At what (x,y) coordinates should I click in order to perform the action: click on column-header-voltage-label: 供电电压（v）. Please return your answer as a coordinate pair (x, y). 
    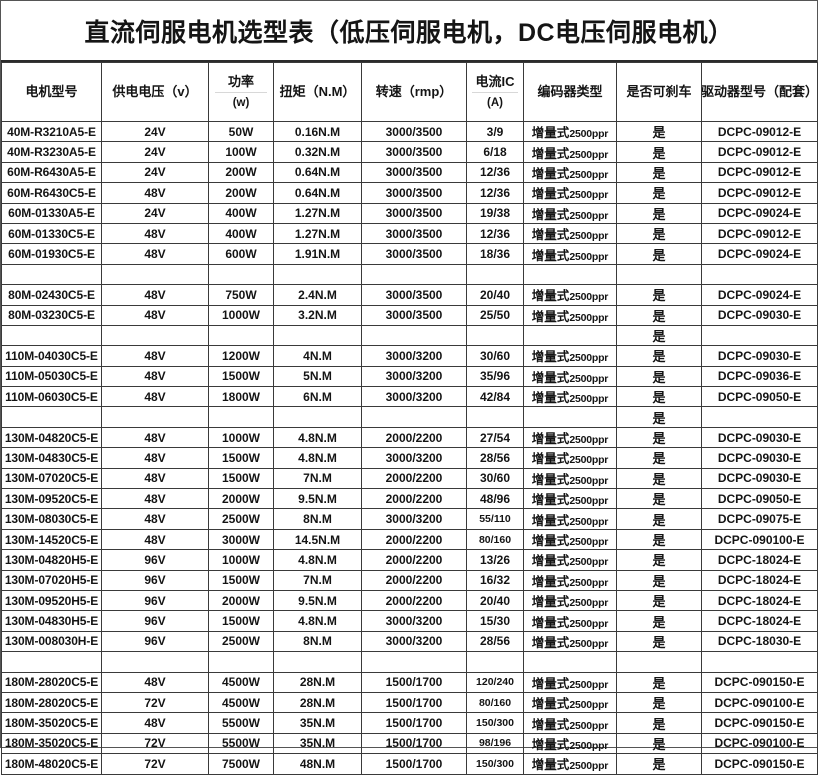
    Looking at the image, I should click on (155, 92).